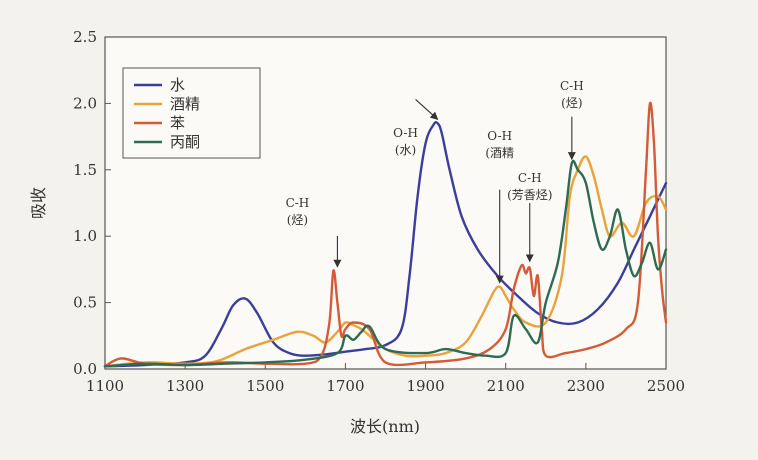 The width and height of the screenshot is (758, 460). Describe the element at coordinates (314, 232) in the screenshot. I see `annotation-0: C-H (烃)` at that location.